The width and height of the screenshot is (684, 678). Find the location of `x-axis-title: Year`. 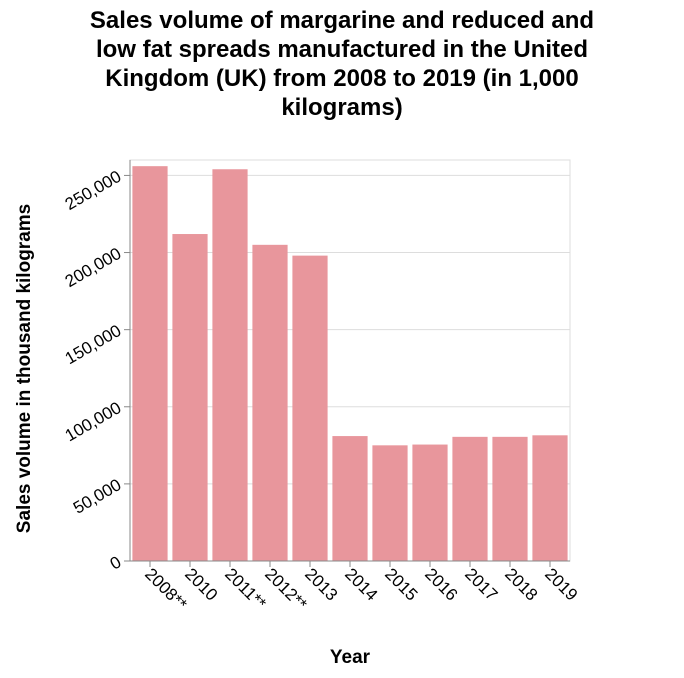

x-axis-title: Year is located at coordinates (350, 657).